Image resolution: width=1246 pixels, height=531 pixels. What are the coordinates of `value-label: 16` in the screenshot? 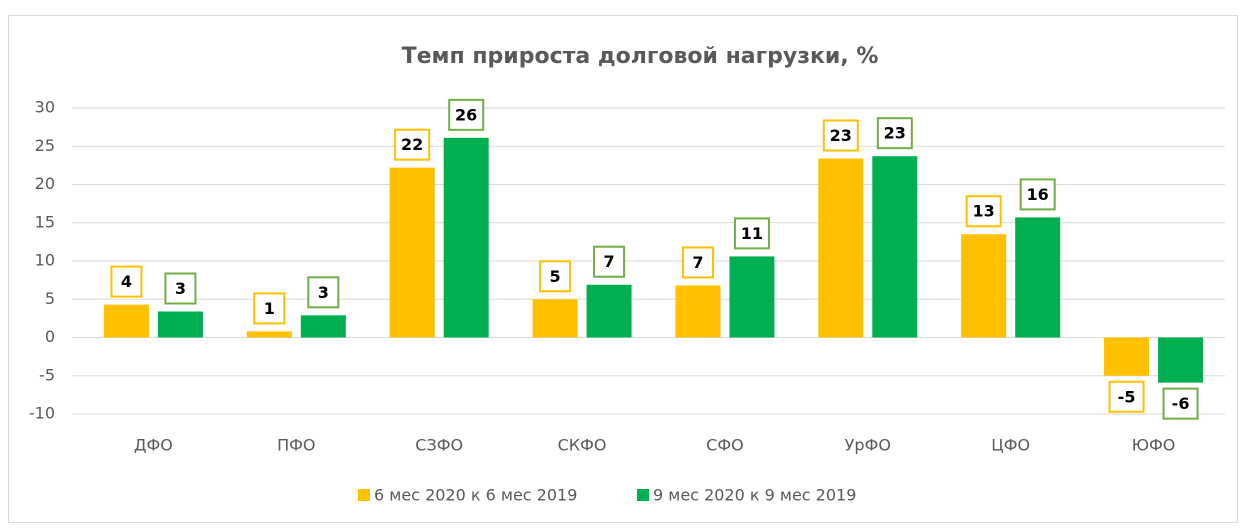 It's located at (1038, 194).